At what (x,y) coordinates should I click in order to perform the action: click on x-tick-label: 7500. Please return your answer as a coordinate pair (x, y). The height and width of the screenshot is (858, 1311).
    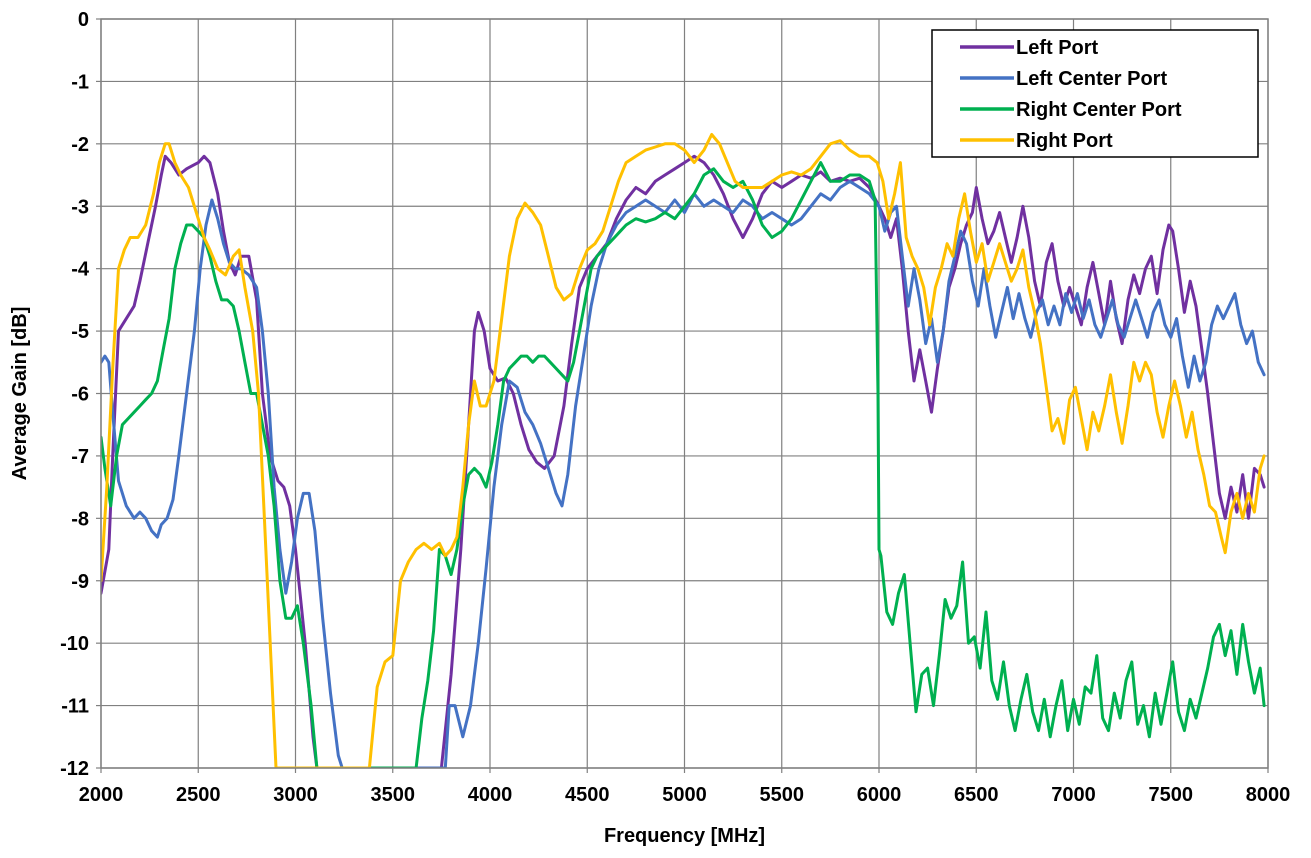
    Looking at the image, I should click on (1171, 795).